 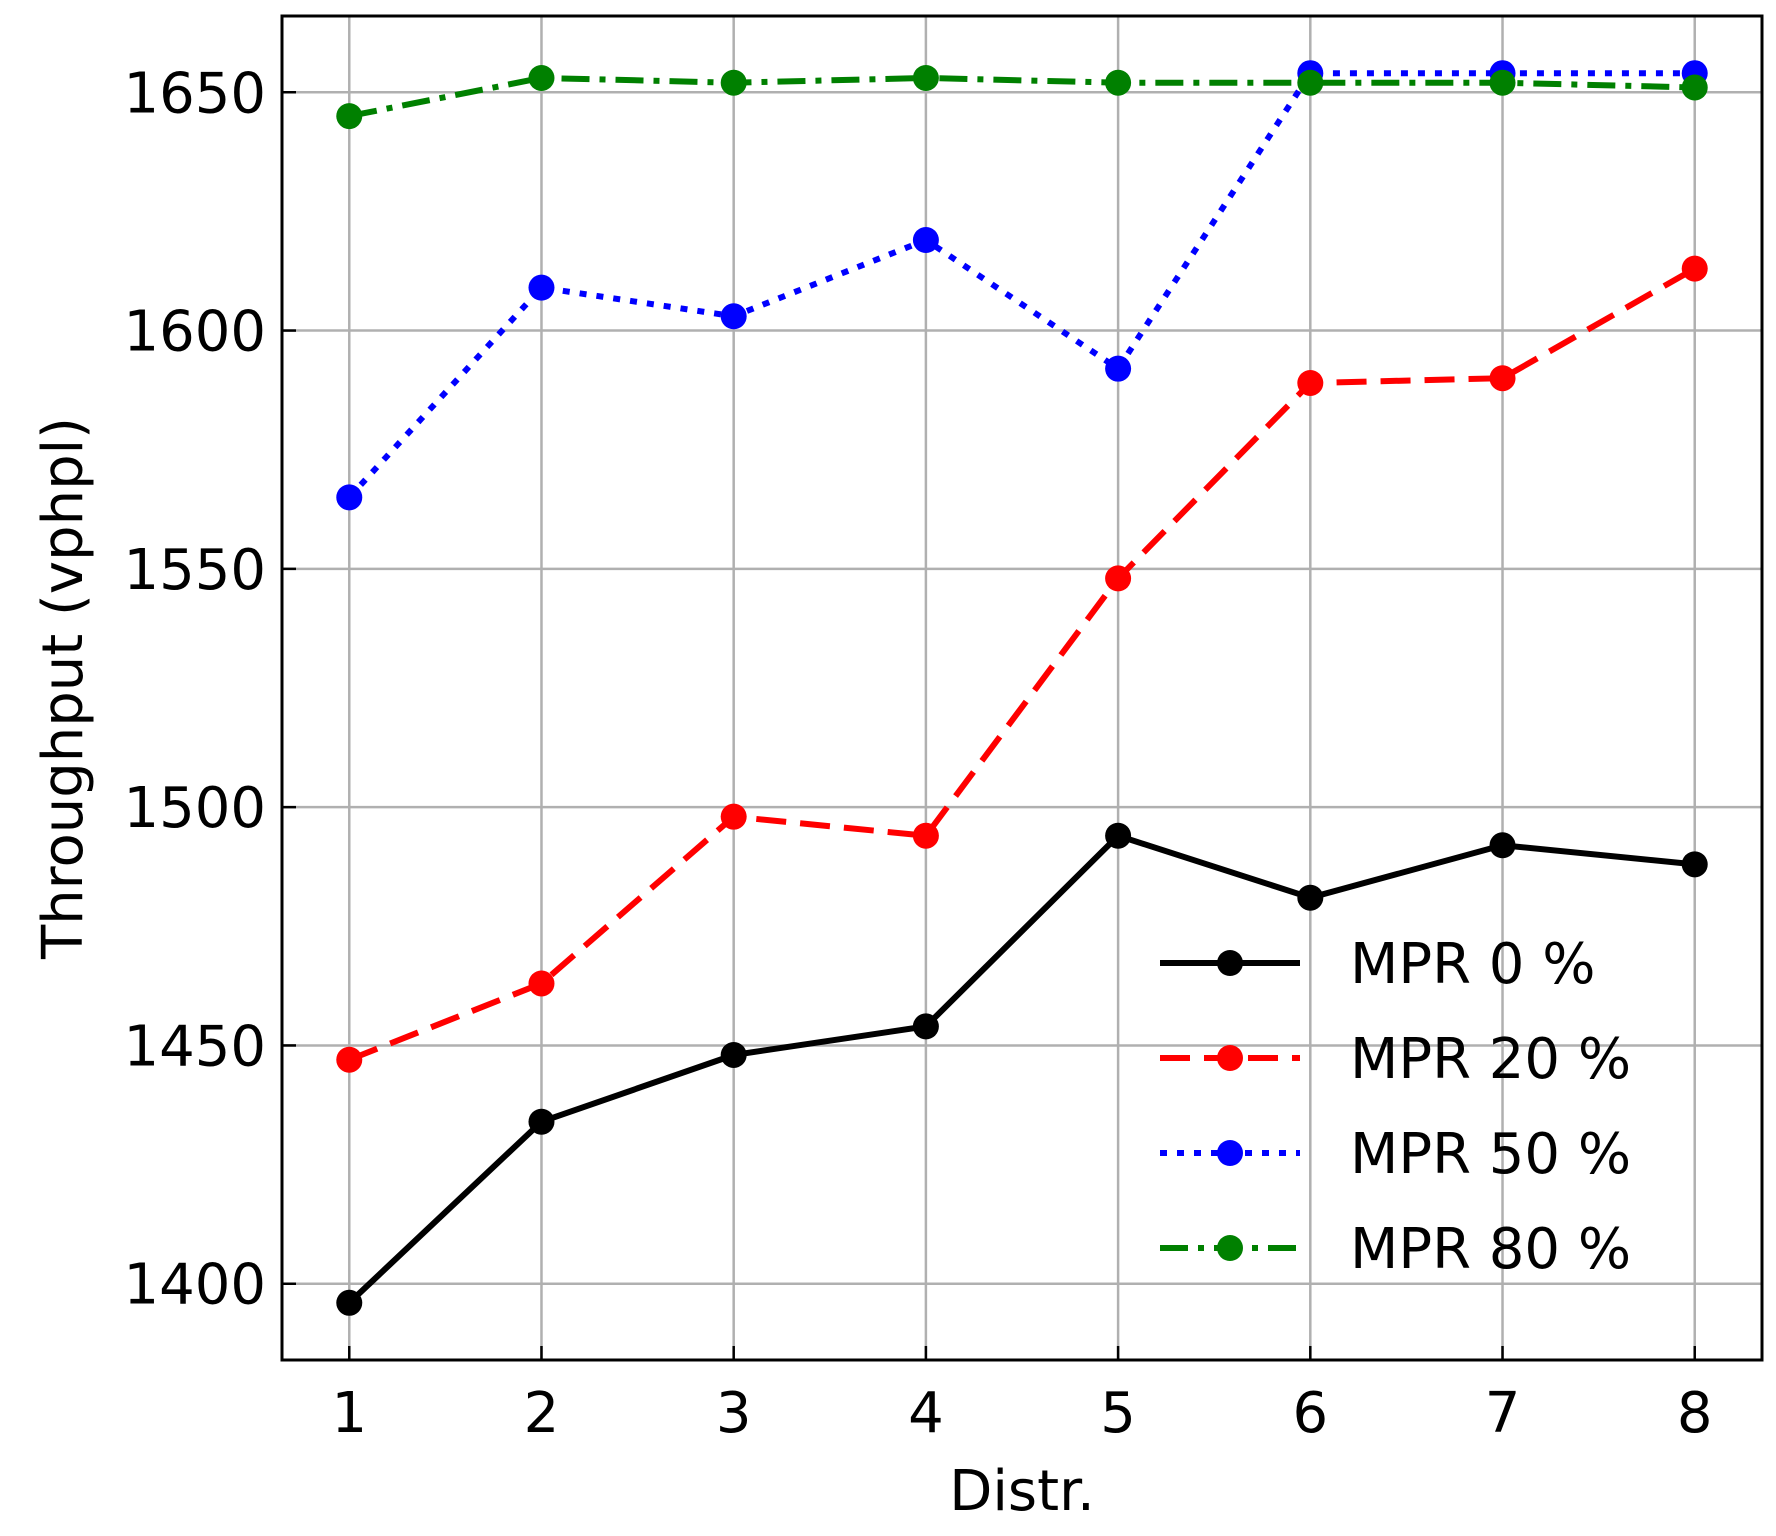 I want to click on x-tick-label: 6, so click(x=1310, y=1413).